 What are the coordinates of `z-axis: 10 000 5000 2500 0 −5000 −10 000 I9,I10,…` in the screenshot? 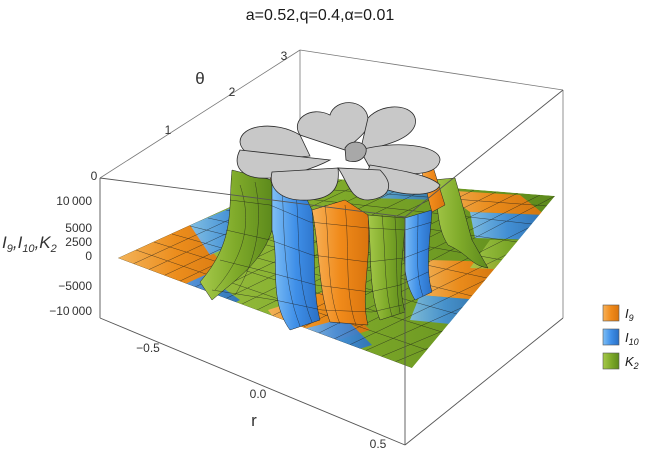 It's located at (47, 256).